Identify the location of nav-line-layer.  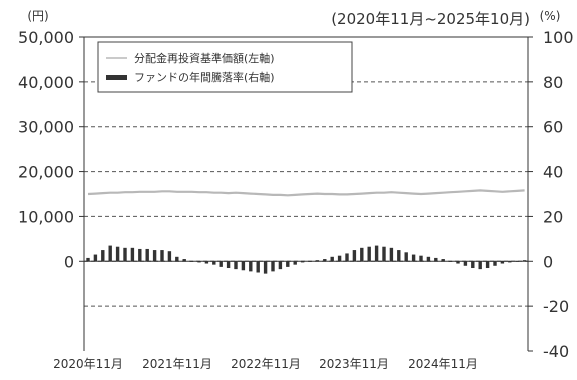
(306, 193).